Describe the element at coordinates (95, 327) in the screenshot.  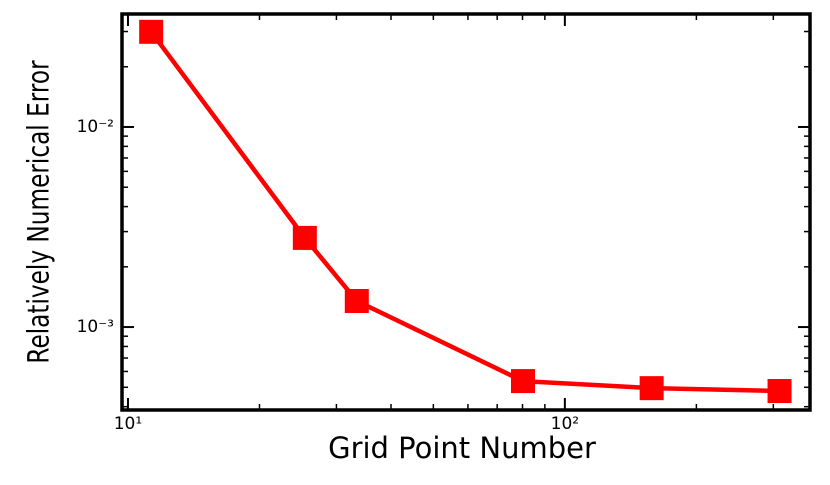
I see `y-tick-label: 10⁻³` at that location.